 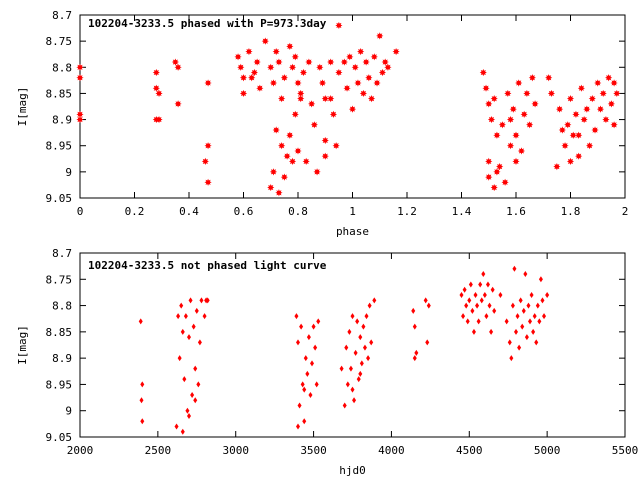 What do you see at coordinates (407, 211) in the screenshot?
I see `x-tick-label: 1.2` at bounding box center [407, 211].